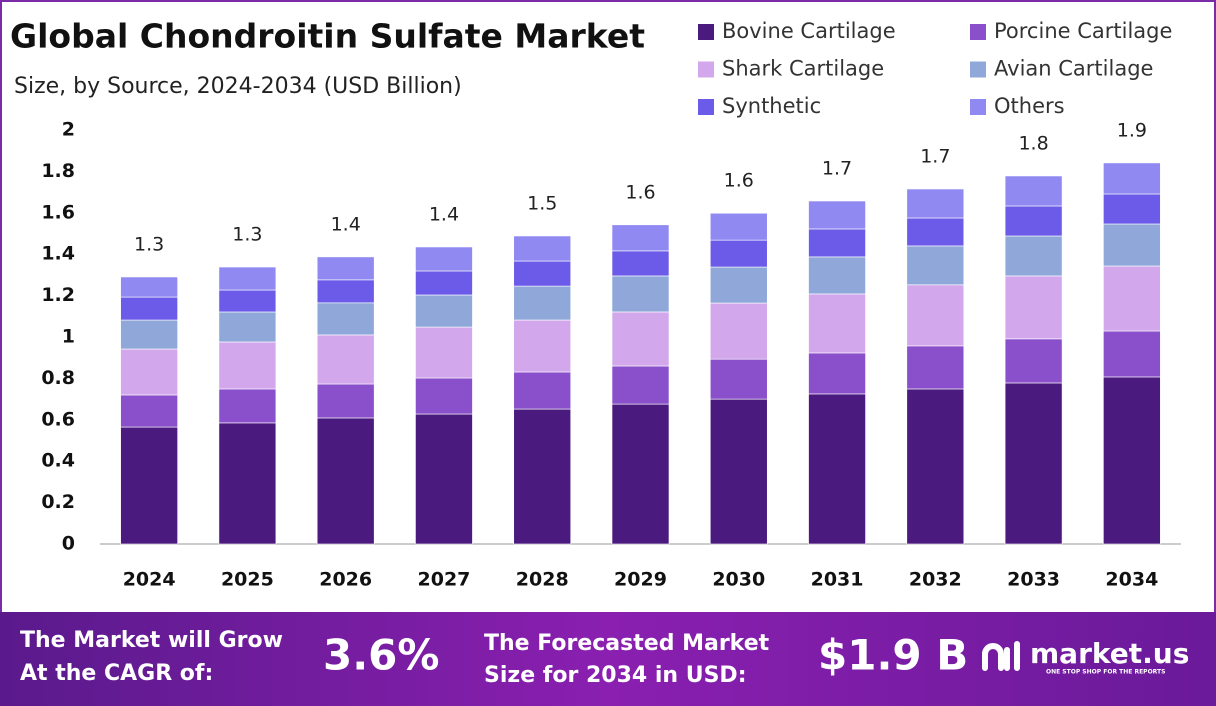 The height and width of the screenshot is (706, 1216). I want to click on total-label: 1.8, so click(1033, 143).